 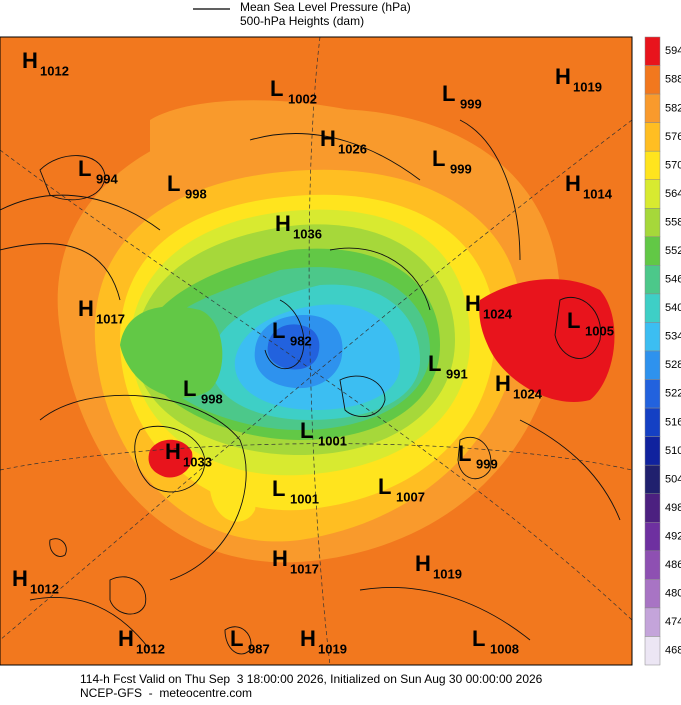 What do you see at coordinates (598, 193) in the screenshot?
I see `system-pressure: 1014` at bounding box center [598, 193].